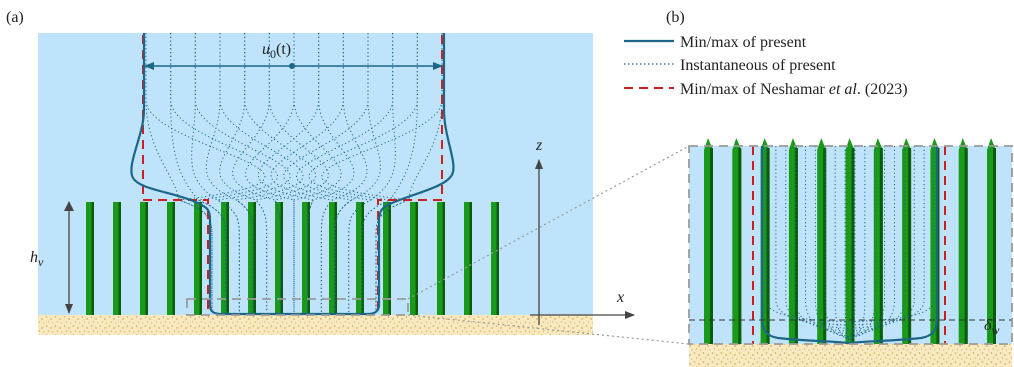  What do you see at coordinates (850, 355) in the screenshot?
I see `sediment-bed-b` at bounding box center [850, 355].